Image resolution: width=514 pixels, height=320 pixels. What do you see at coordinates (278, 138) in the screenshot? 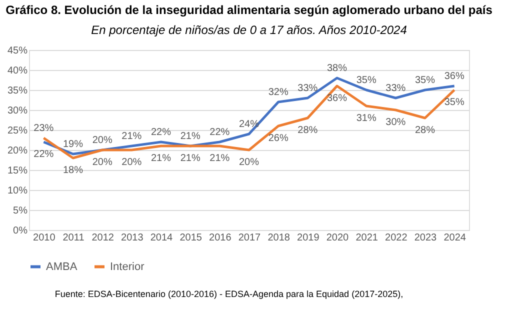
I see `data-label: 26%` at bounding box center [278, 138].